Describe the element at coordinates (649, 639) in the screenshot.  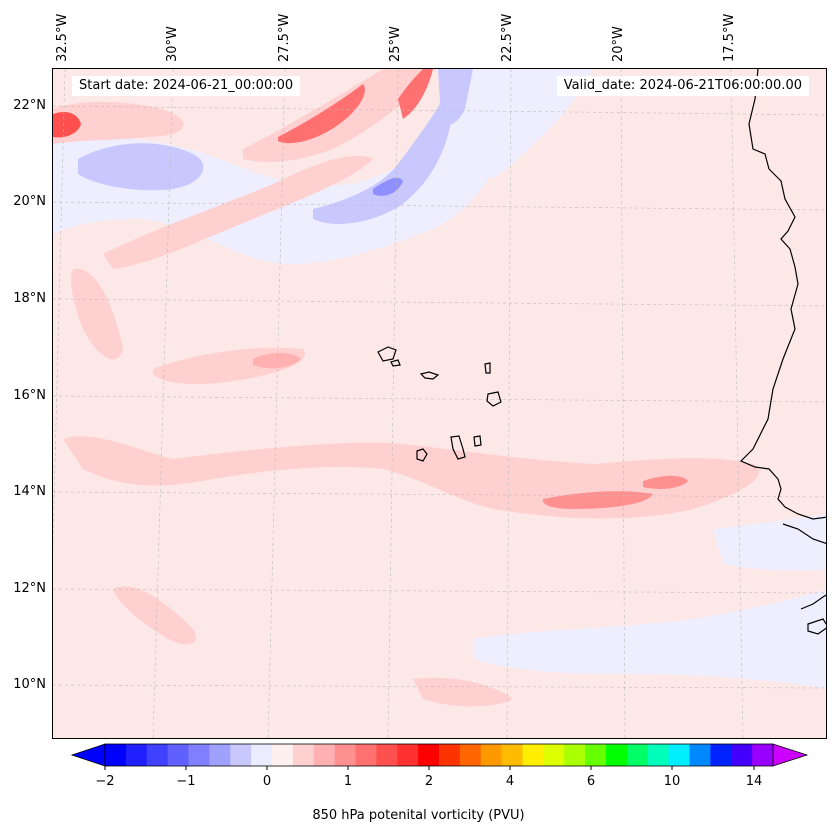
I see `negative-vorticity-se` at that location.